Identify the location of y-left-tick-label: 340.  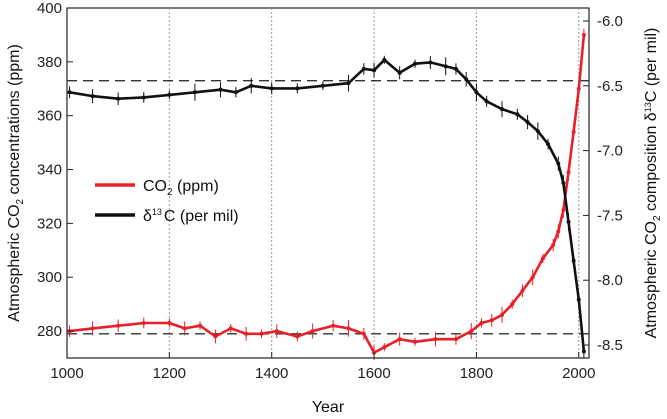
(49, 170).